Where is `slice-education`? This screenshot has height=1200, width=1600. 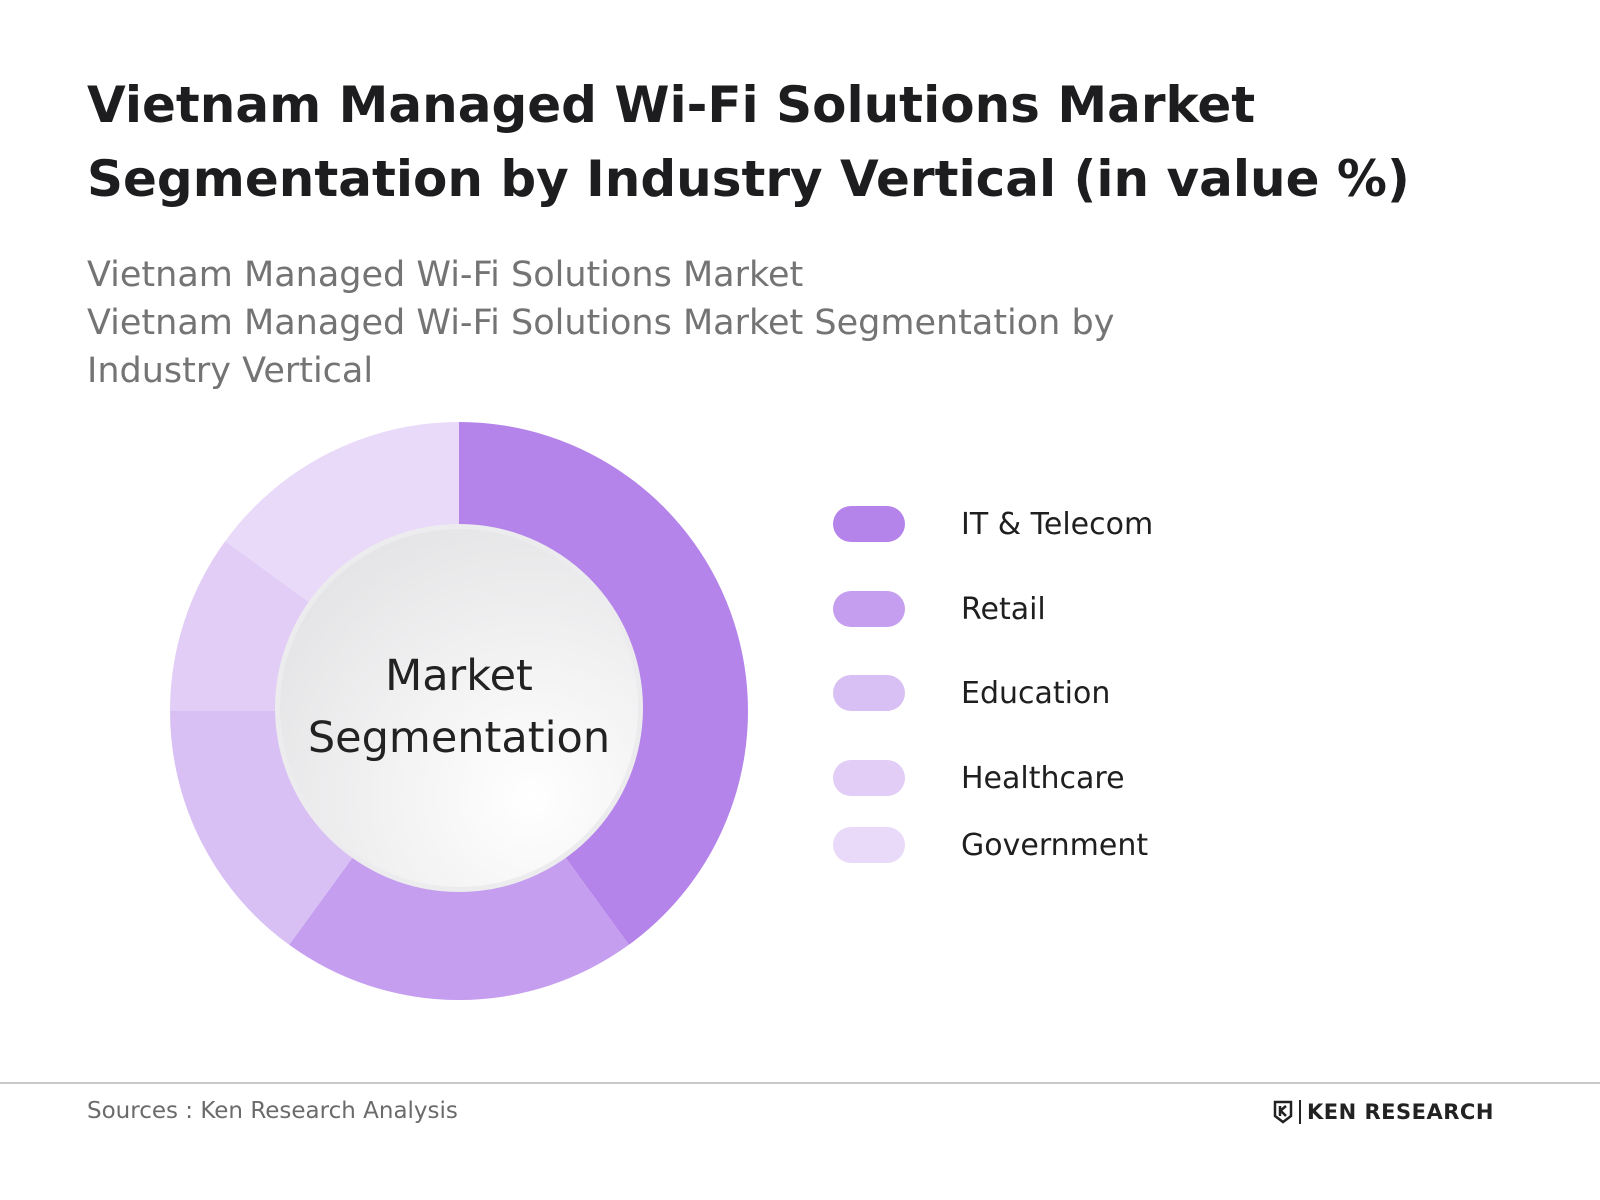 slice-education is located at coordinates (262, 828).